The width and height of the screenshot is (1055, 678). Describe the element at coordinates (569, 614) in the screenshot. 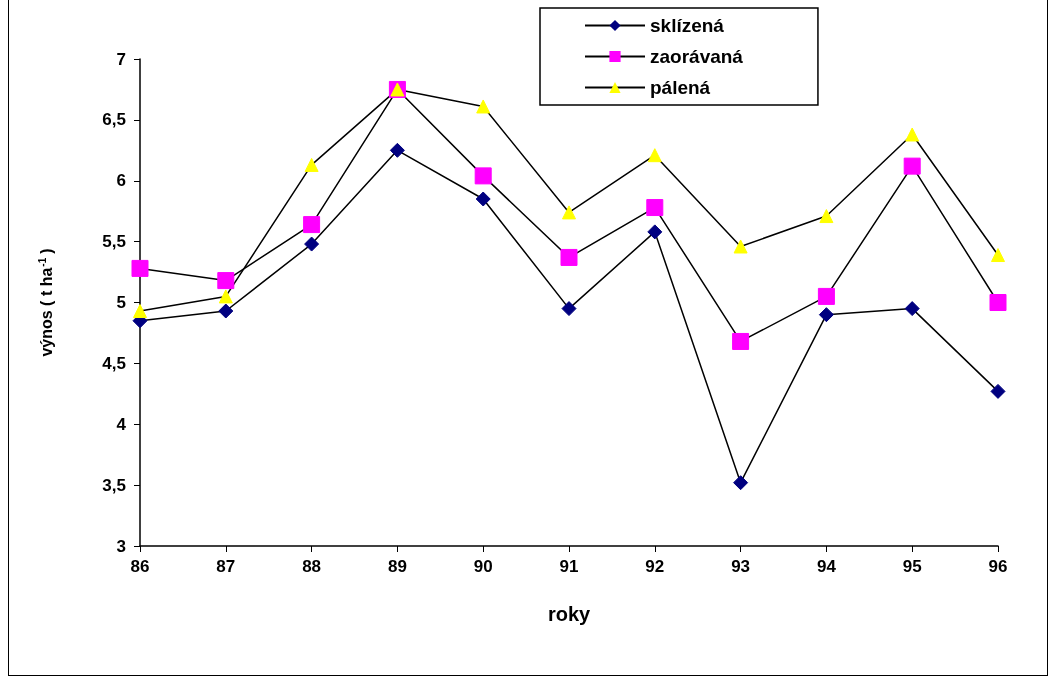

I see `x-axis-title: roky` at that location.